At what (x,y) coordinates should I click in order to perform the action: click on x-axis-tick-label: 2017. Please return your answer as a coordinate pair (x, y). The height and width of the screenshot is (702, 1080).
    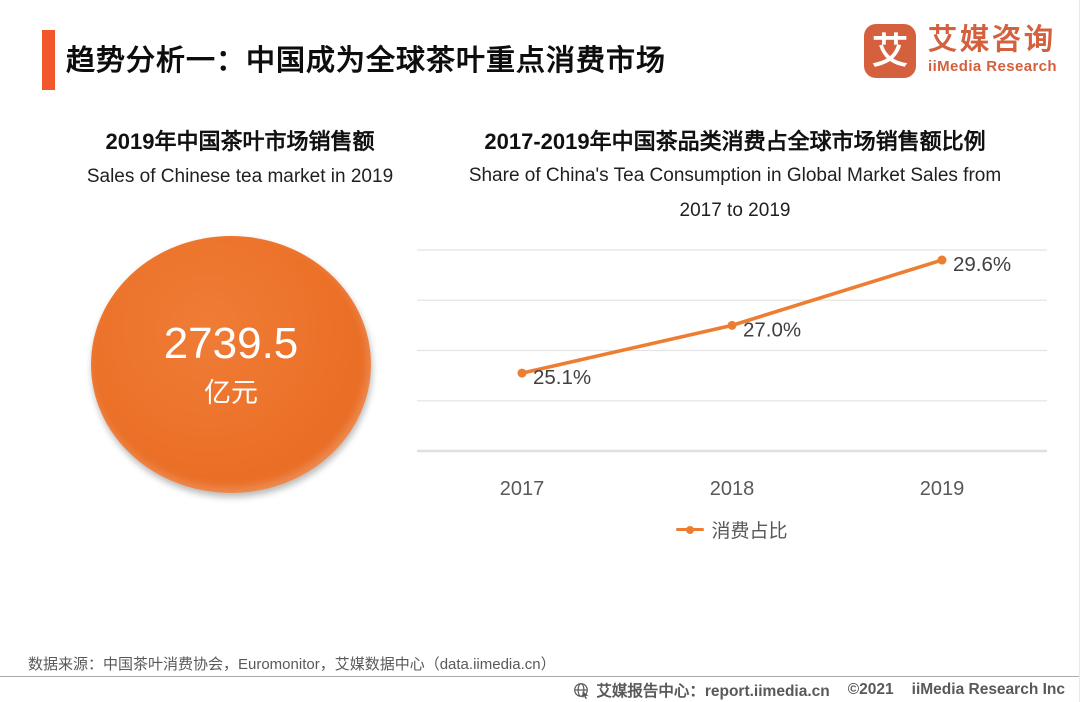
    Looking at the image, I should click on (522, 489).